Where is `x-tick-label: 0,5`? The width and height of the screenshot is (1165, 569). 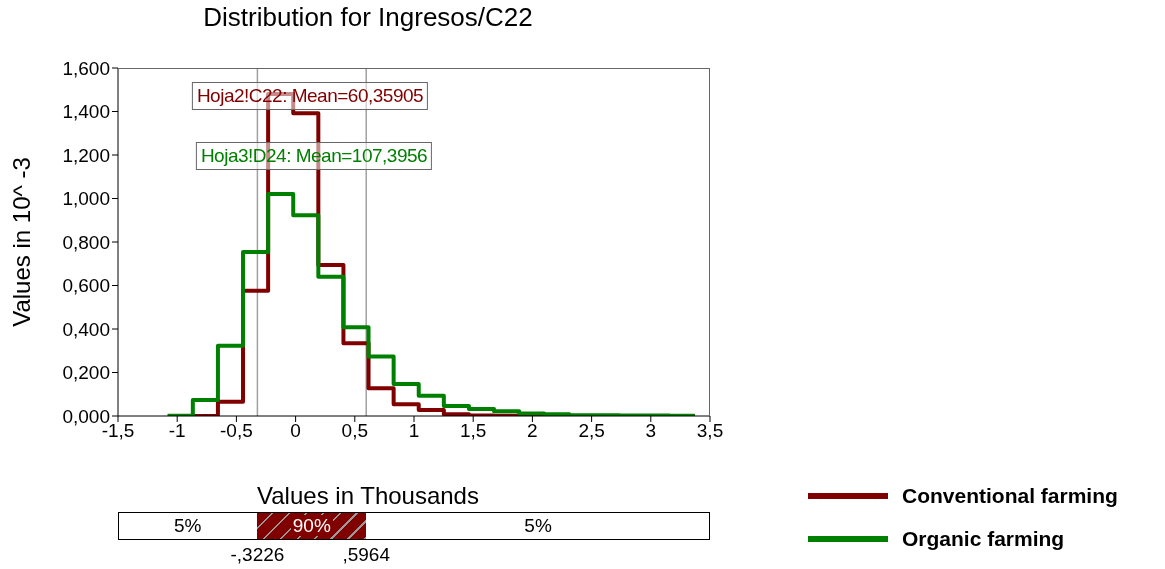 x-tick-label: 0,5 is located at coordinates (355, 431).